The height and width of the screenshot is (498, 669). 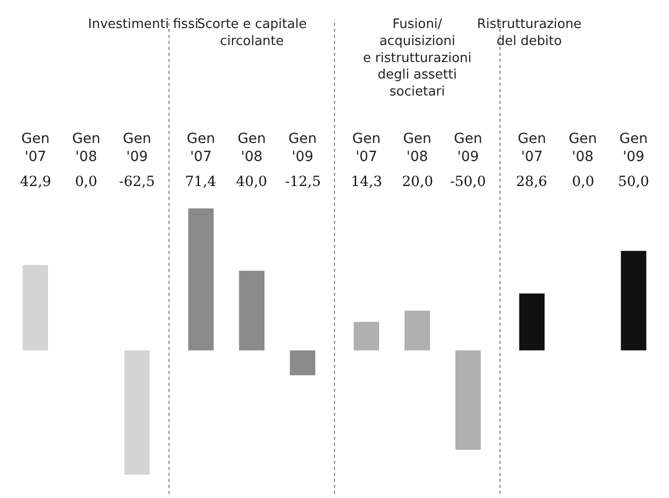 I want to click on chart-title: Fusioni/ acquisizioni e ristrutturazioni degli assetti societari, so click(x=417, y=58).